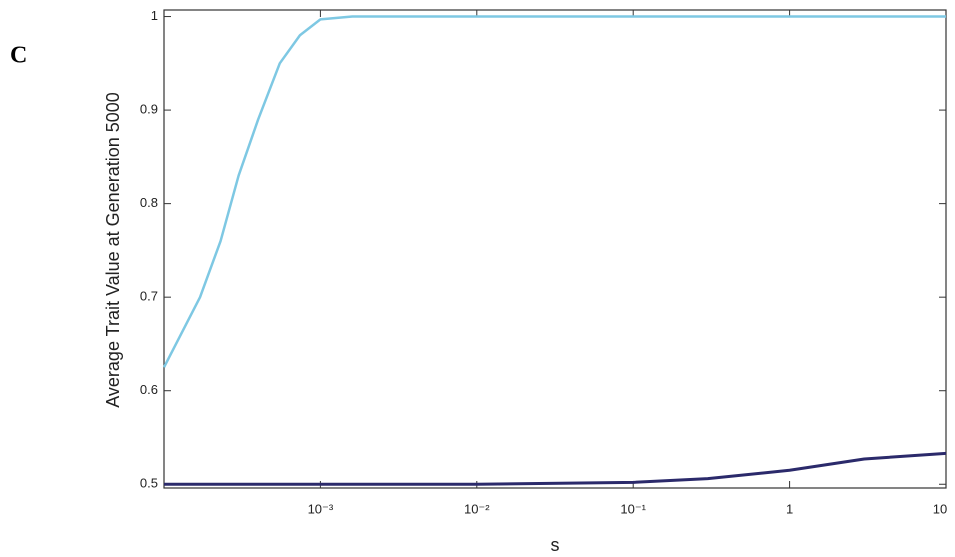 The image size is (955, 557). What do you see at coordinates (113, 250) in the screenshot?
I see `y-axis-title: Average Trait Value at Generation 5000` at bounding box center [113, 250].